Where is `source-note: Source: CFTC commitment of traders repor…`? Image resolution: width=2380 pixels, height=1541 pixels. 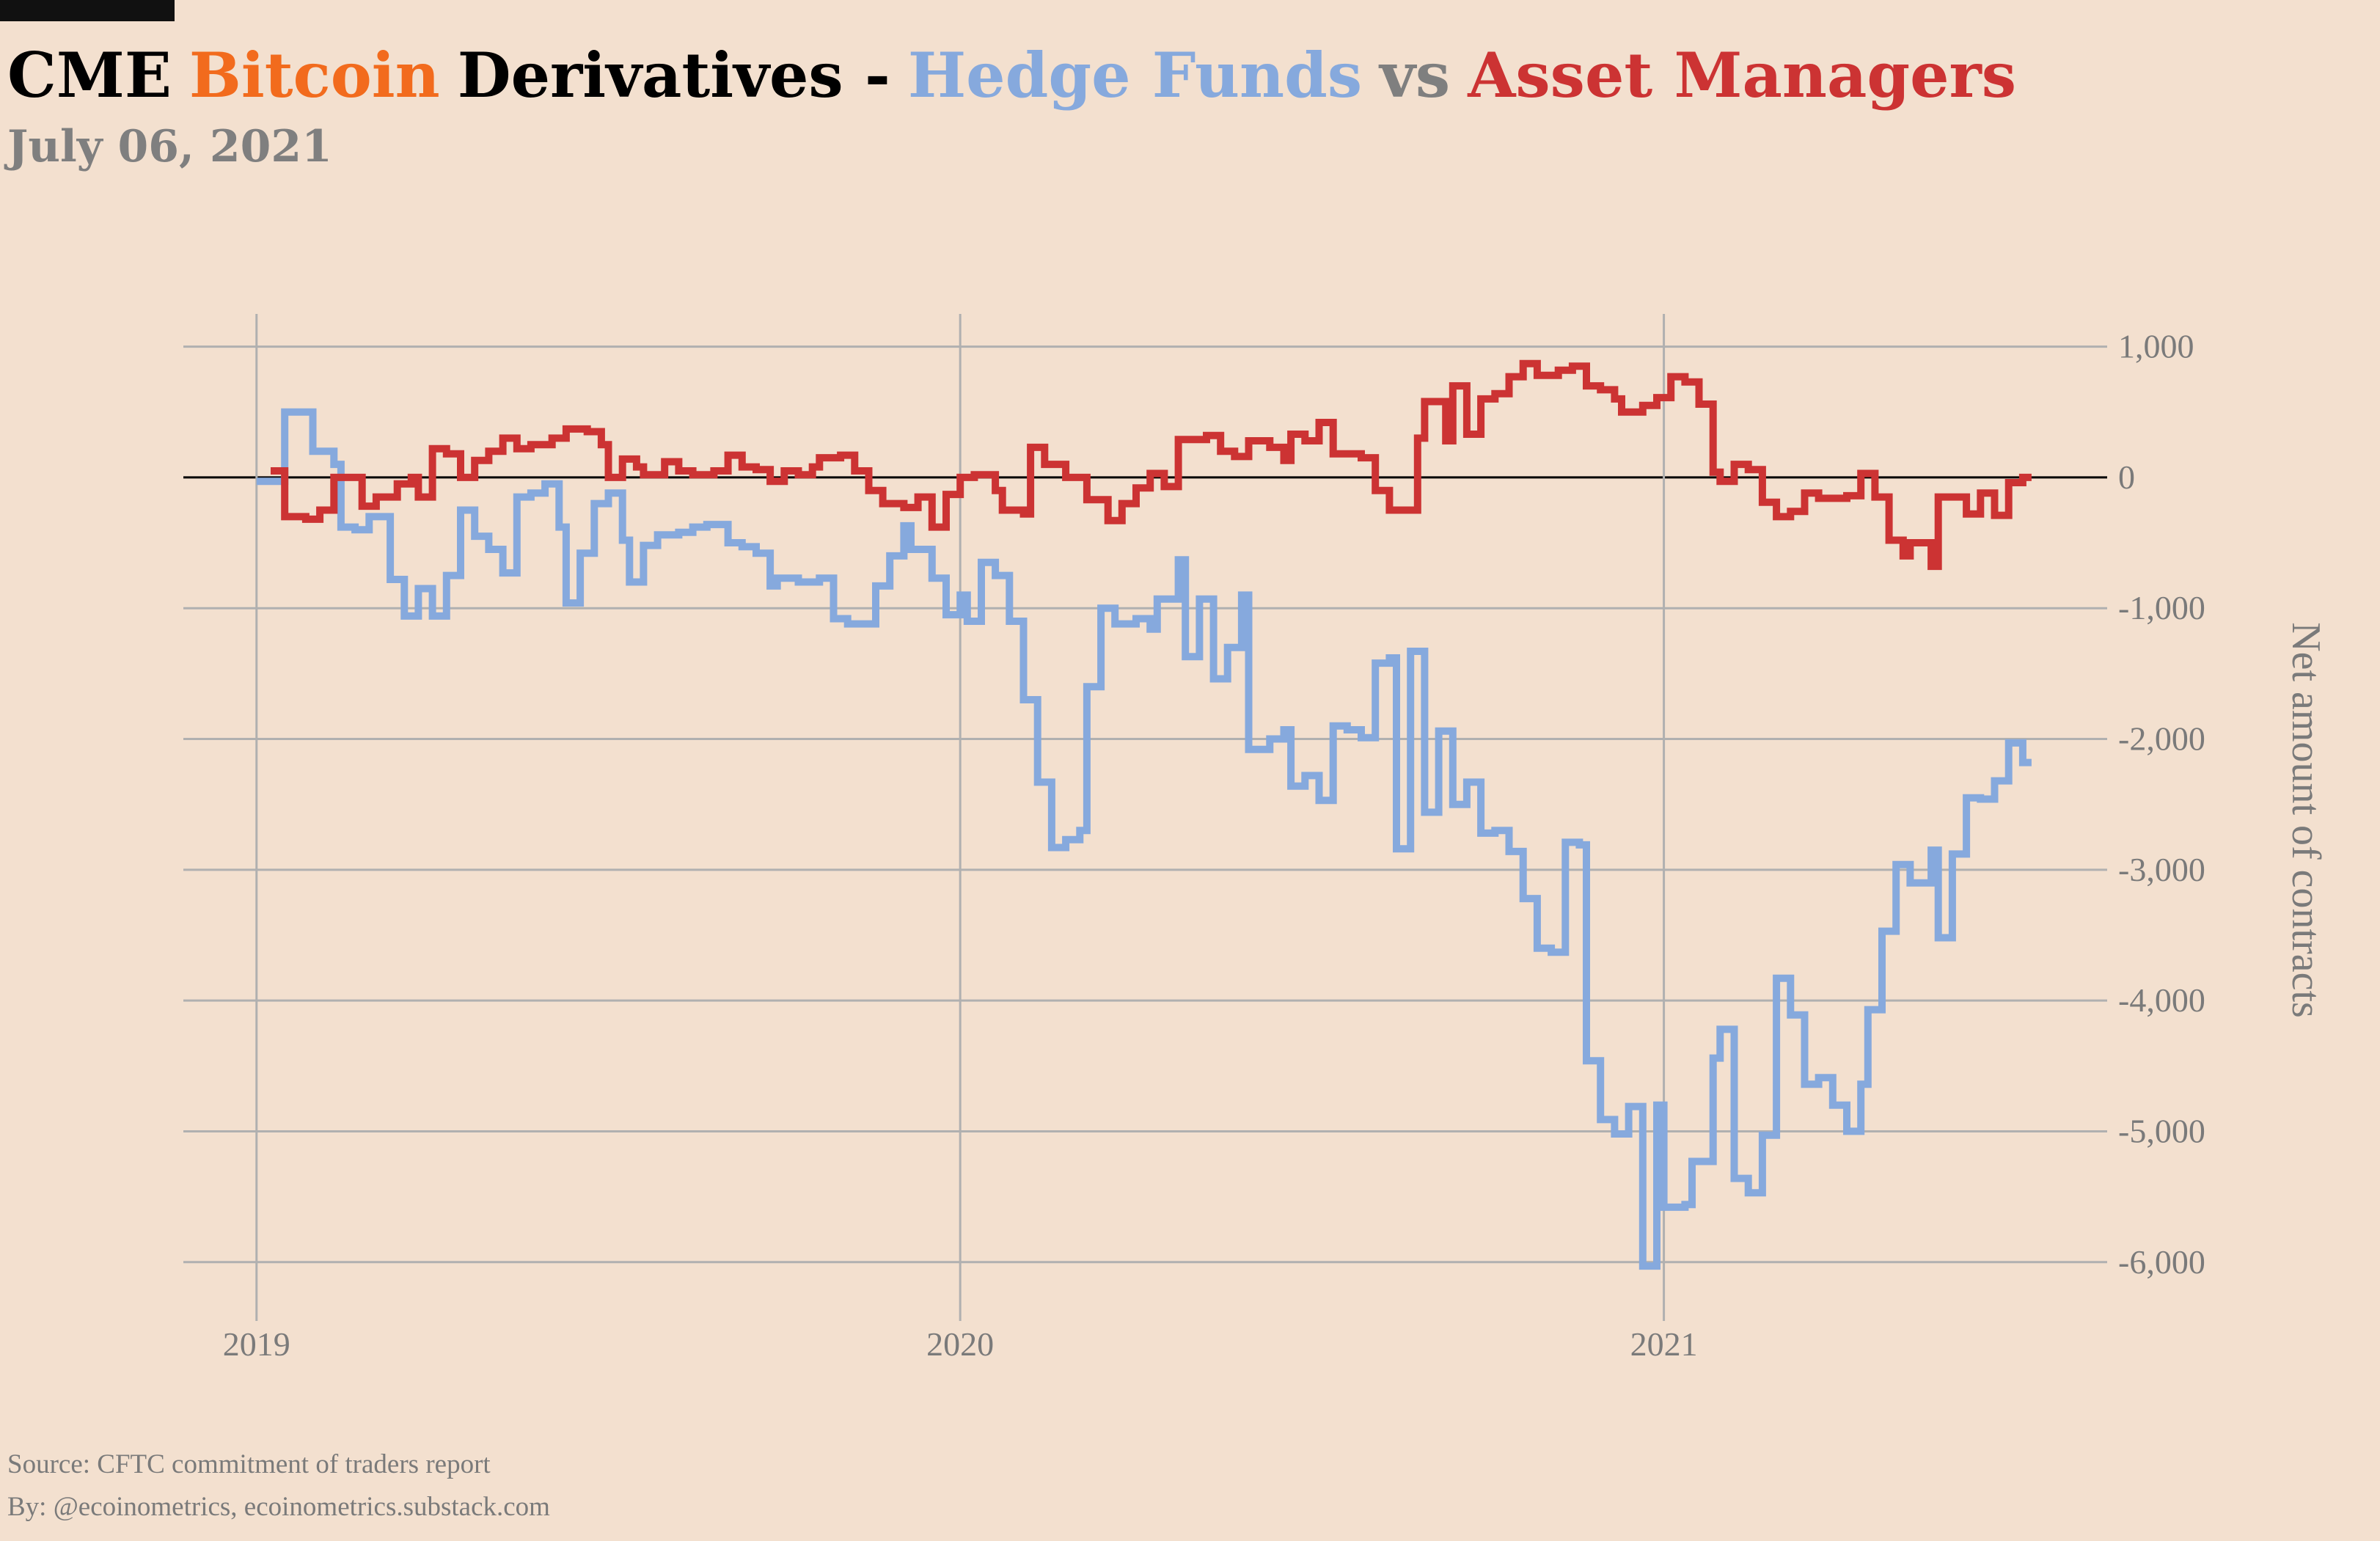 source-note: Source: CFTC commitment of traders repor… is located at coordinates (249, 1464).